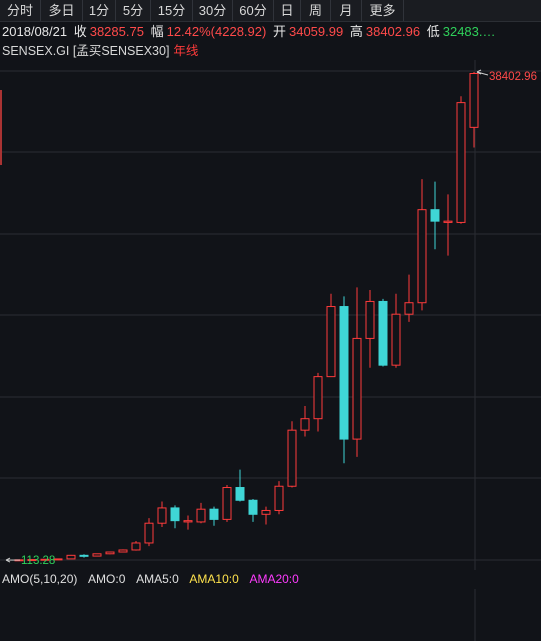  What do you see at coordinates (214, 579) in the screenshot?
I see `ama10-value: AMA10:0` at bounding box center [214, 579].